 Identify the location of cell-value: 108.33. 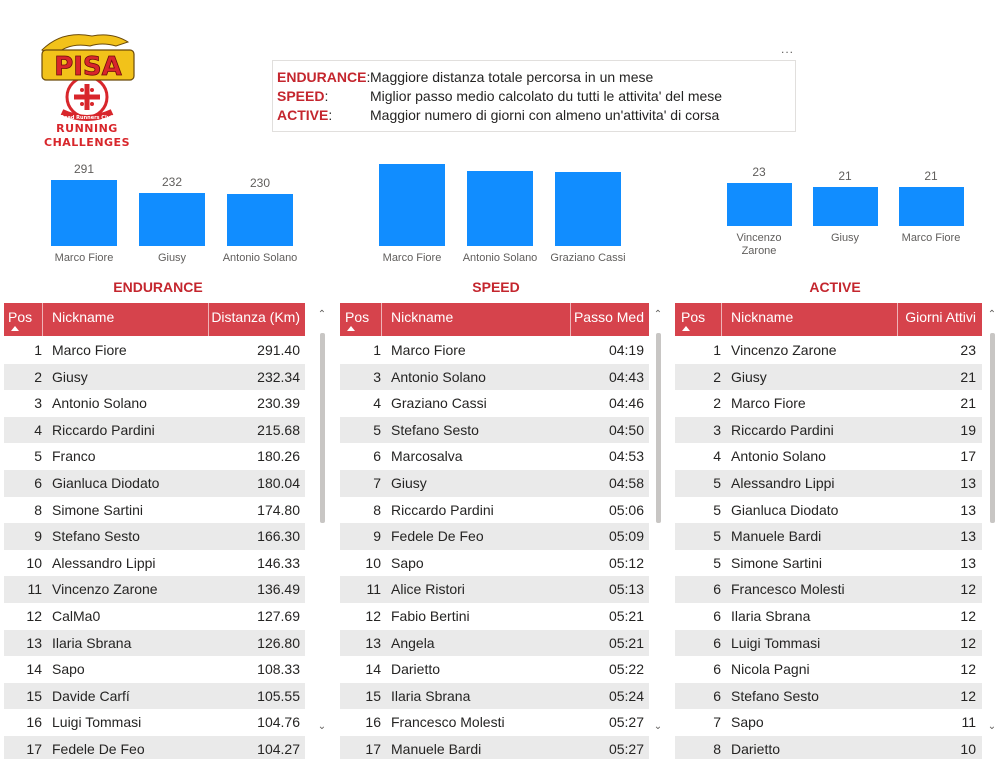
(278, 669).